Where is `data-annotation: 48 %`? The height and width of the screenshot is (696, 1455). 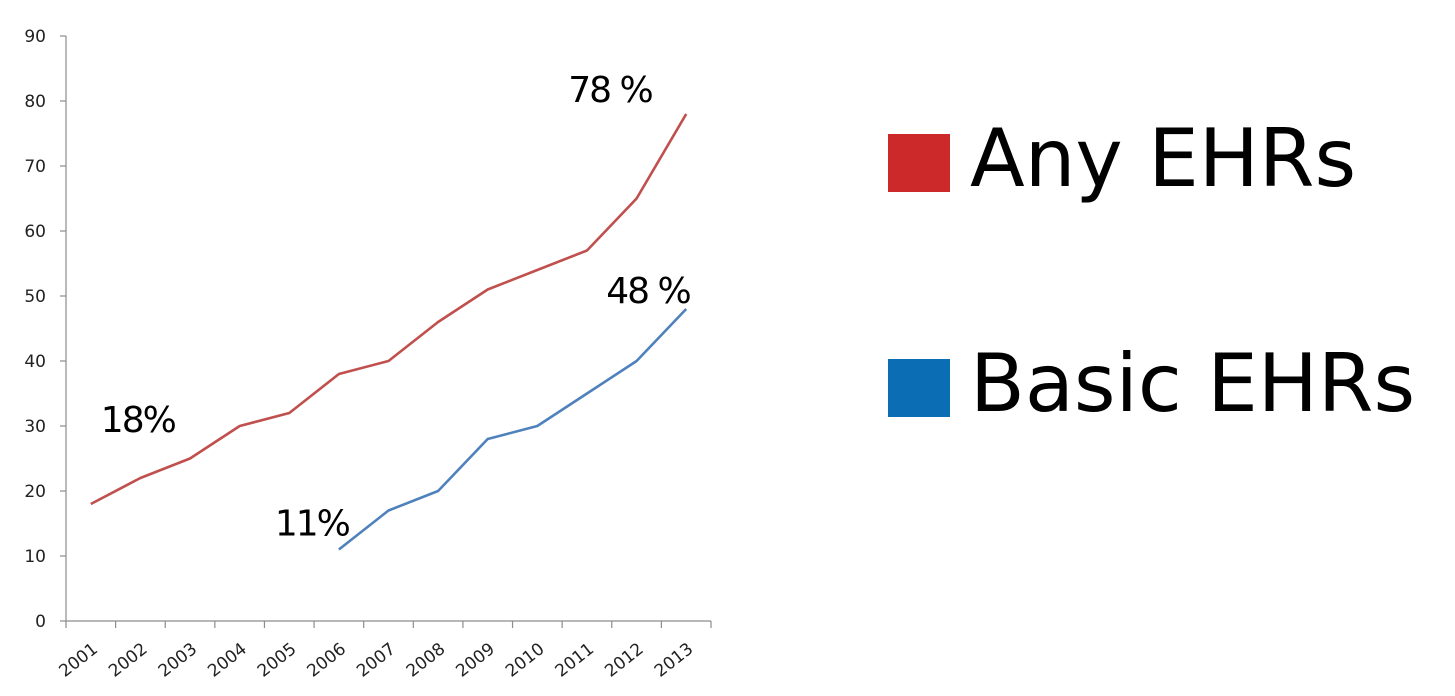 data-annotation: 48 % is located at coordinates (648, 291).